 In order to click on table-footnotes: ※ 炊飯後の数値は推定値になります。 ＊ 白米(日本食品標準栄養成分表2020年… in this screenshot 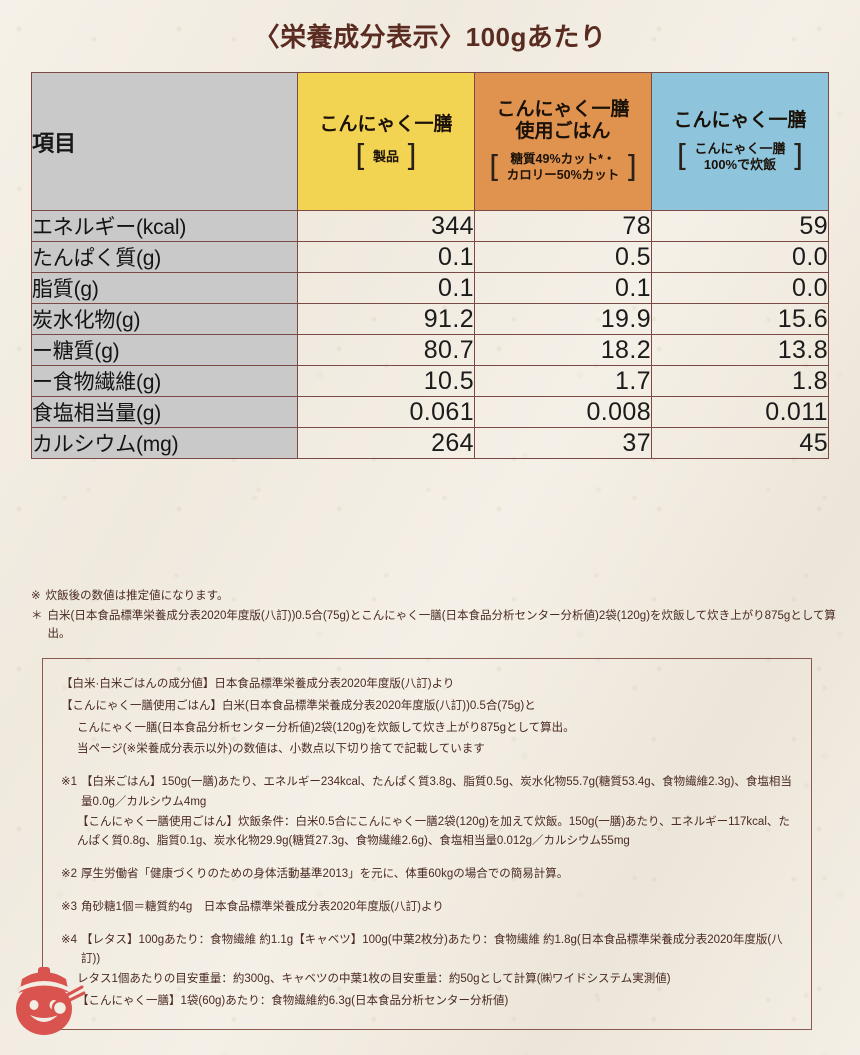, I will do `click(434, 616)`.